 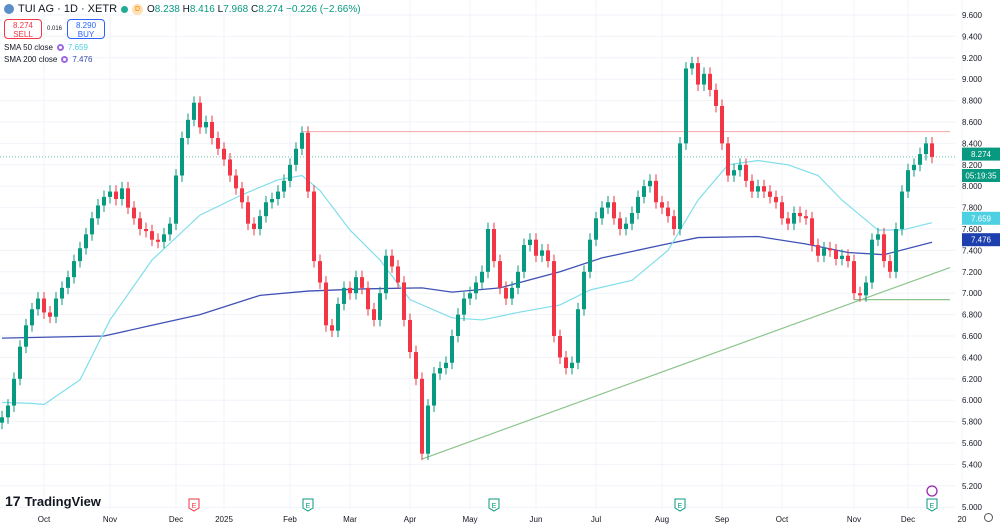 What do you see at coordinates (981, 240) in the screenshot?
I see `sma200-price-label: 7.476` at bounding box center [981, 240].